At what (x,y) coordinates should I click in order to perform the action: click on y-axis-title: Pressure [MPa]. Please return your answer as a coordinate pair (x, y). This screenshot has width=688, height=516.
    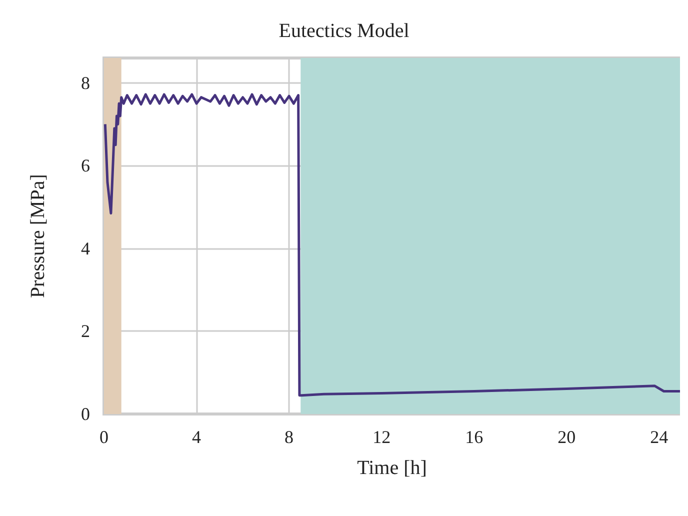
    Looking at the image, I should click on (38, 236).